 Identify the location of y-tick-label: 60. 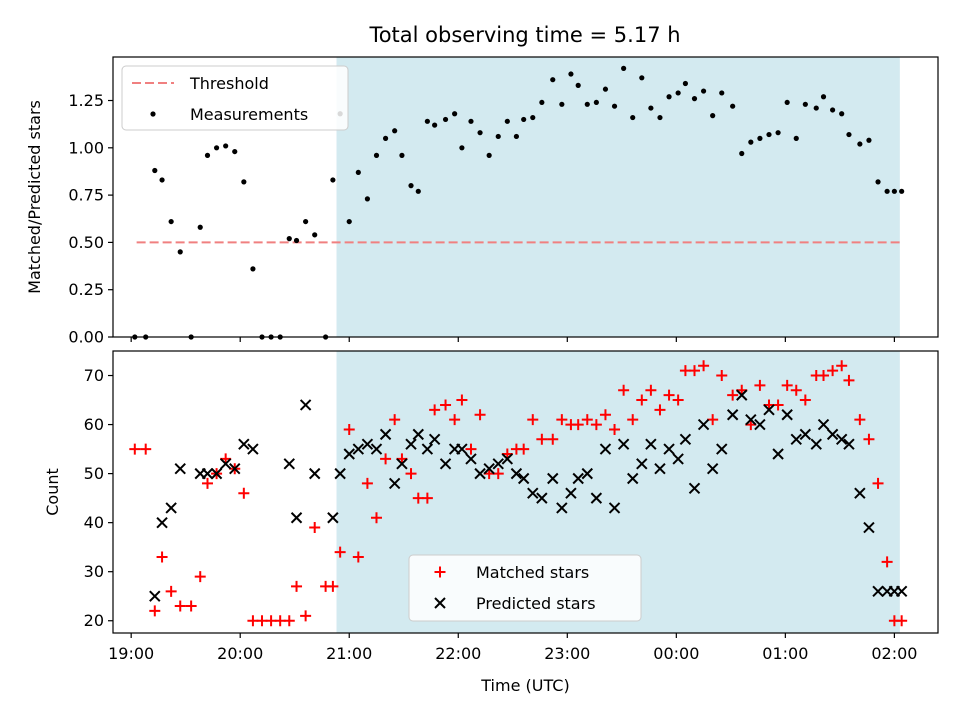
(94, 424).